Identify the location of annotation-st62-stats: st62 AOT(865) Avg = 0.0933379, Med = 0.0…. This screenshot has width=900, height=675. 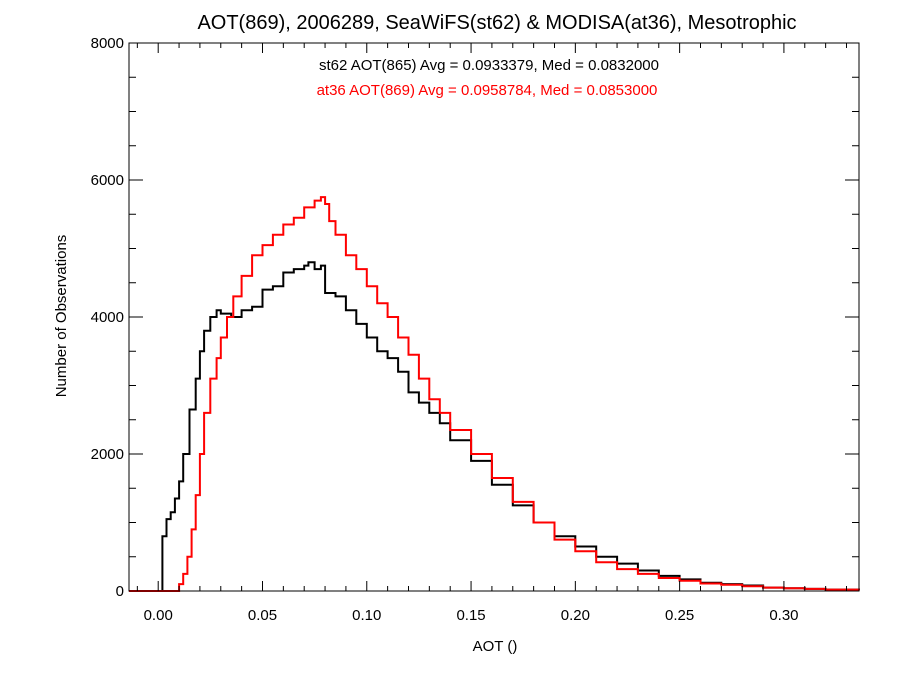
(489, 65).